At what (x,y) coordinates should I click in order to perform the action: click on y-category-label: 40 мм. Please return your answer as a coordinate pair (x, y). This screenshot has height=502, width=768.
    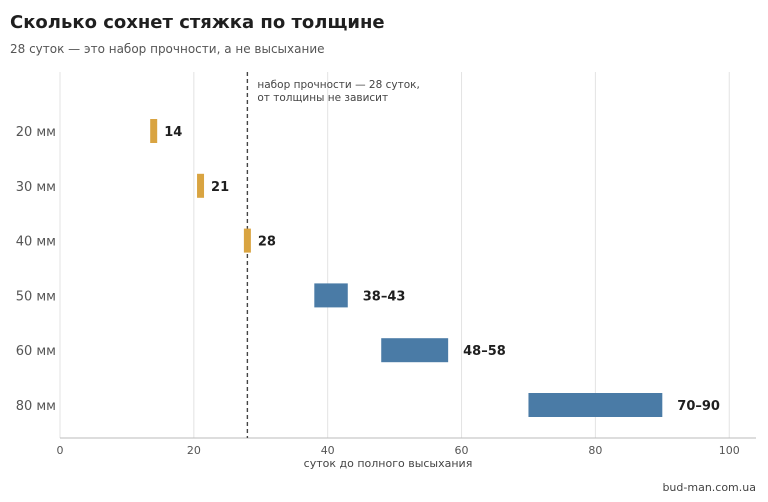
    Looking at the image, I should click on (36, 242).